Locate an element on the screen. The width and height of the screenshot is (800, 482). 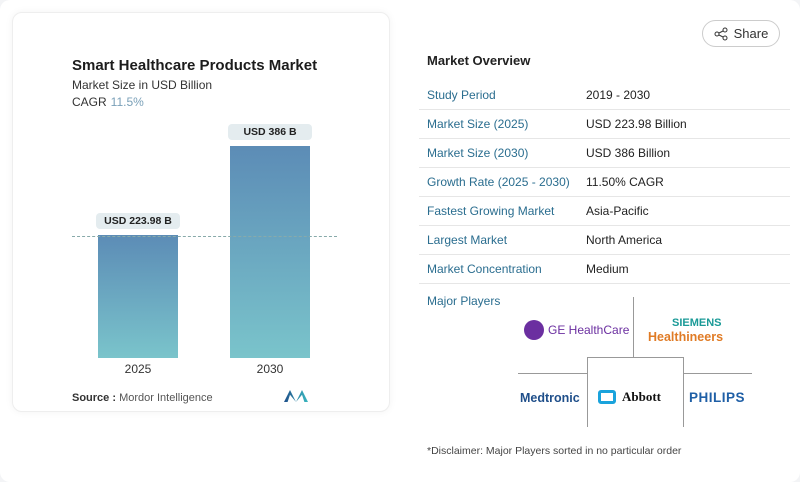
overview-row: Growth Rate (2025 - 2030) 11.50% CAGR is located at coordinates (604, 182).